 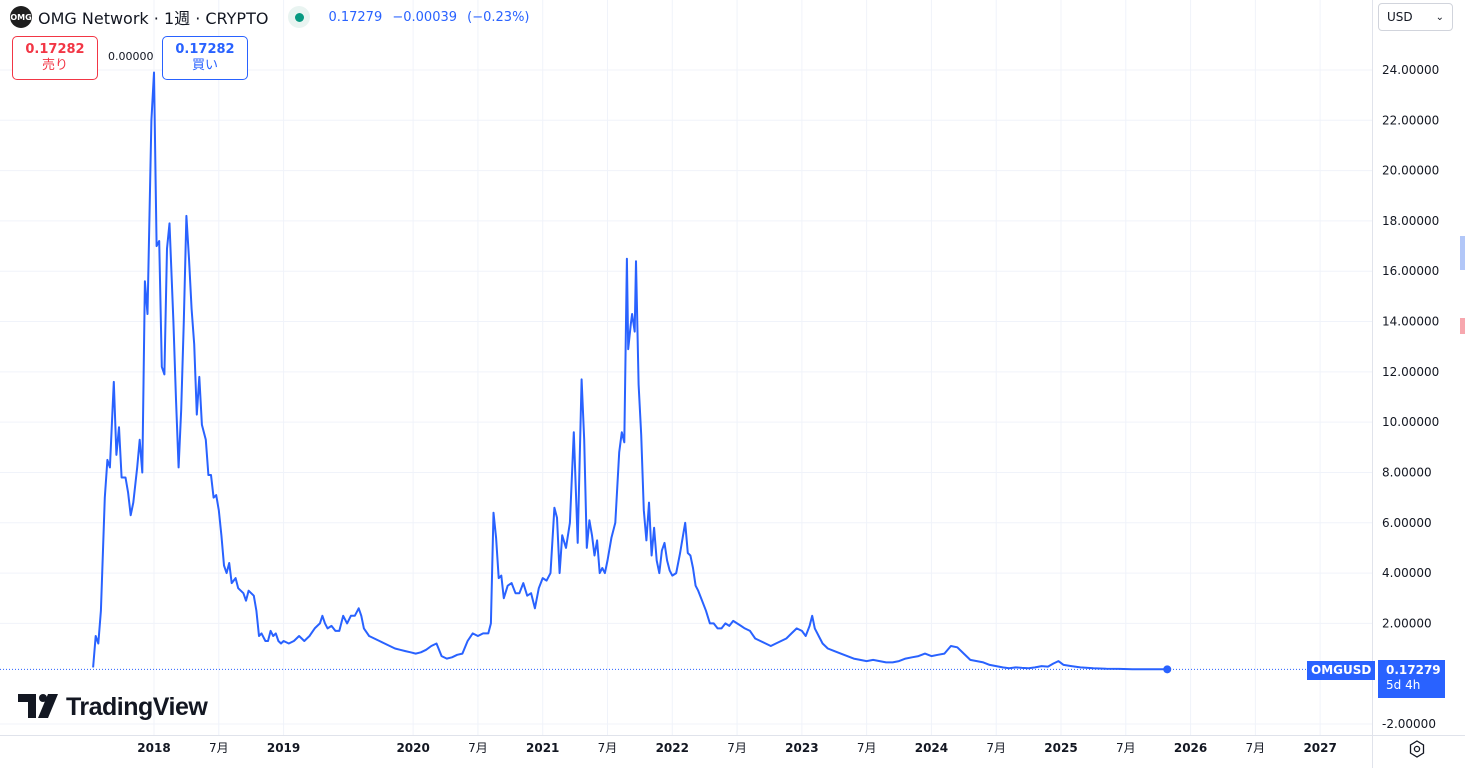 I want to click on tradingview-logo: TradingView, so click(x=112, y=707).